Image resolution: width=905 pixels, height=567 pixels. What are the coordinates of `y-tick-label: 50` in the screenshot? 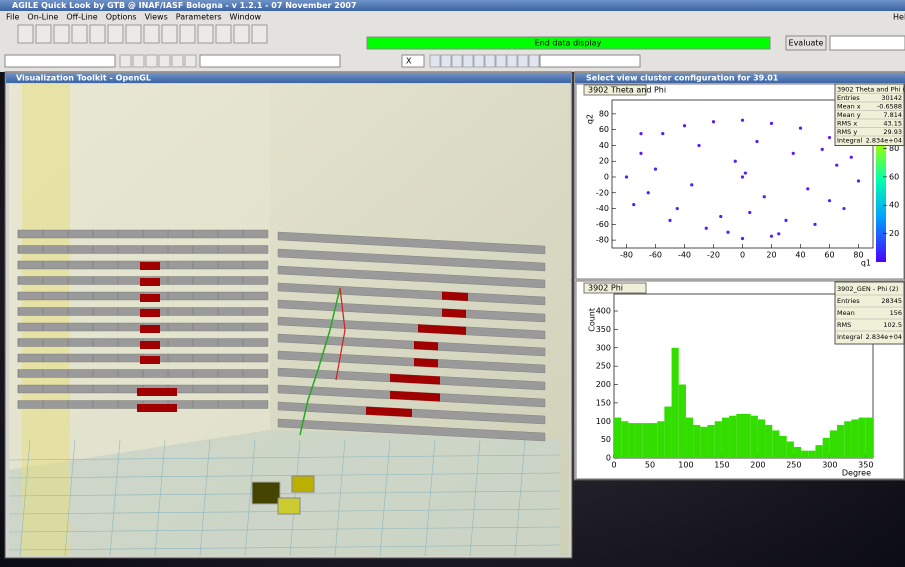 It's located at (606, 439).